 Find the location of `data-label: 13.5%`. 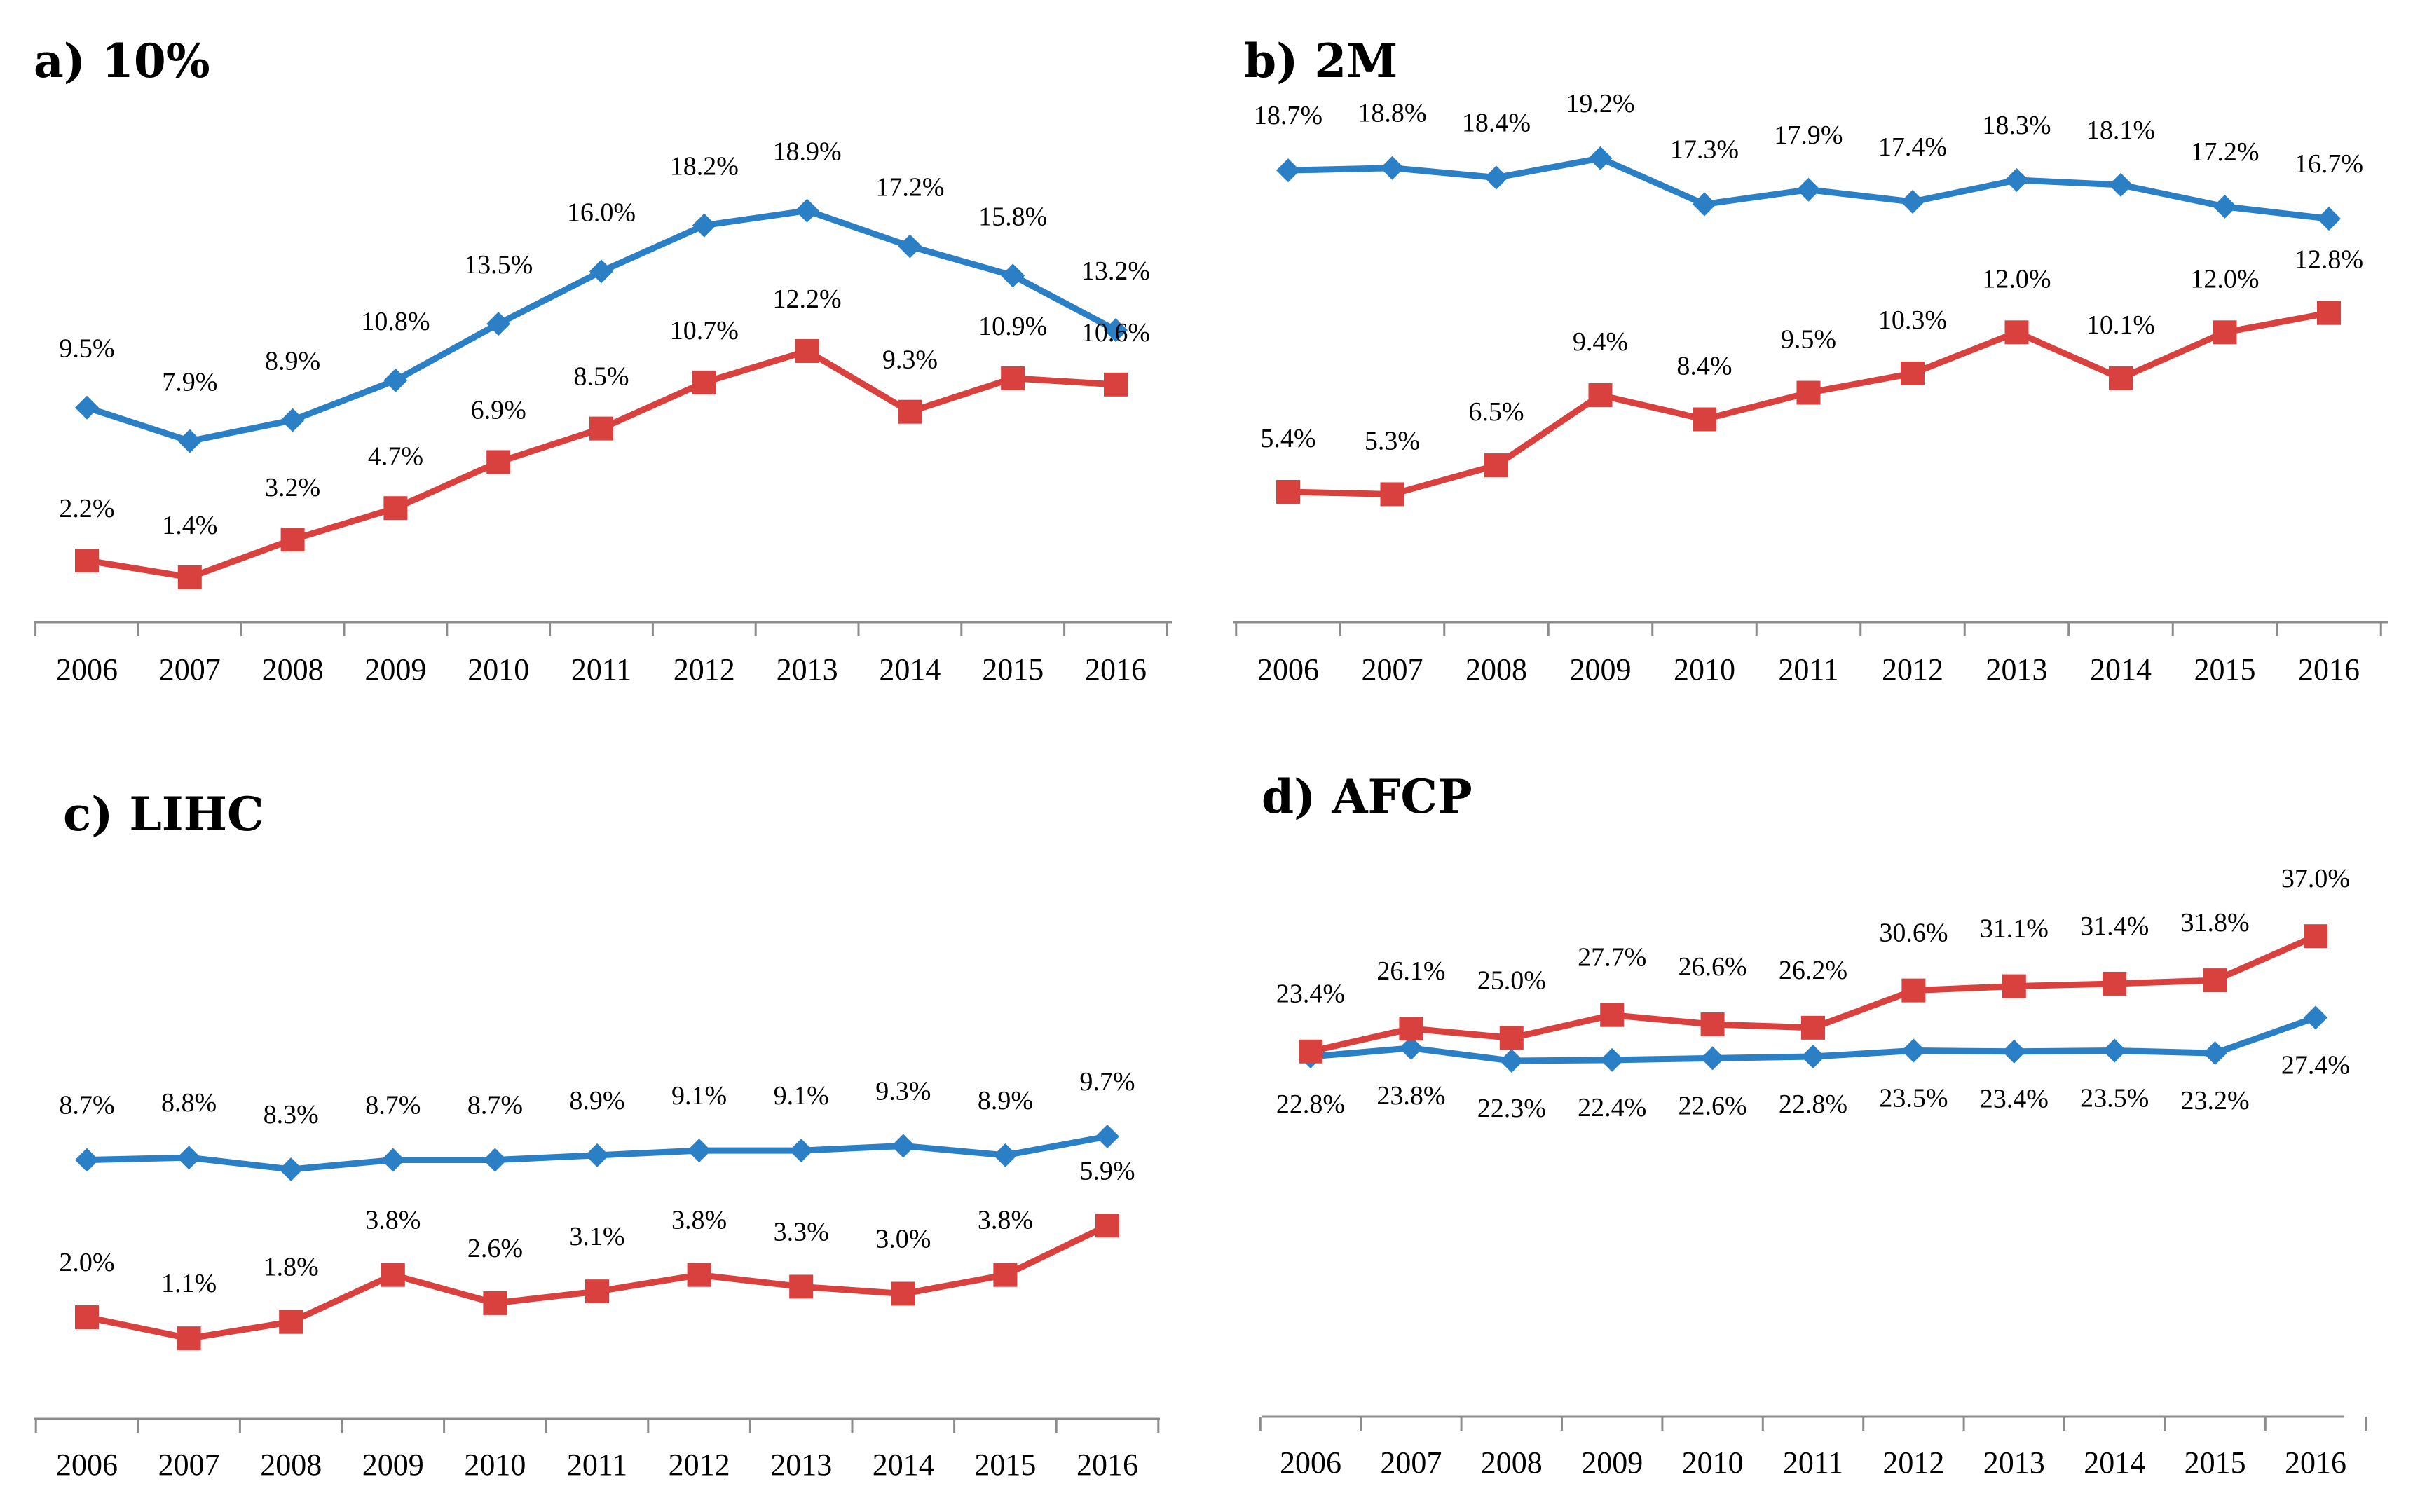

data-label: 13.5% is located at coordinates (498, 265).